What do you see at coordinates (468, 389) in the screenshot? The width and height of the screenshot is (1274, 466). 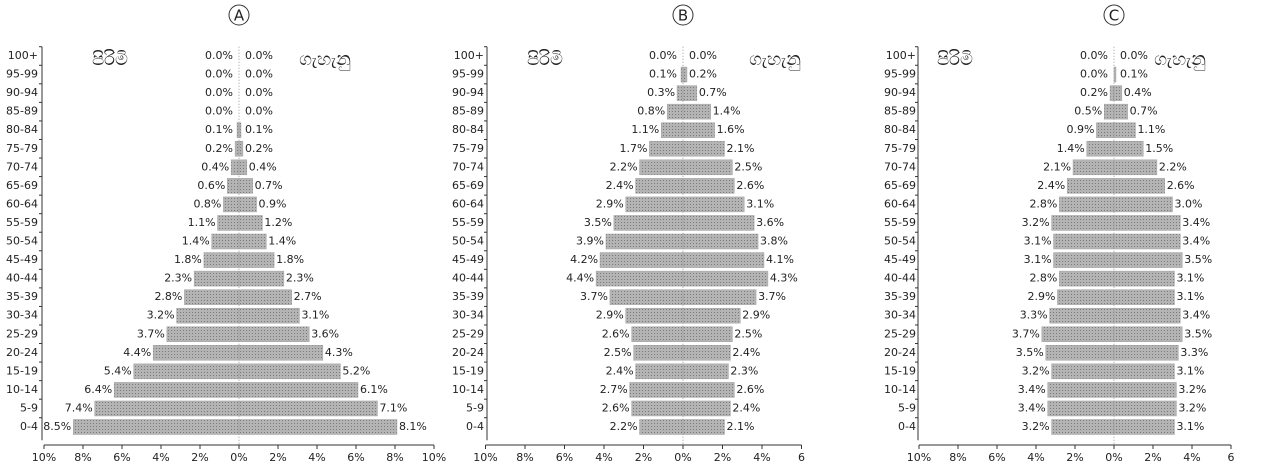 I see `y-tick-label: 10-14` at bounding box center [468, 389].